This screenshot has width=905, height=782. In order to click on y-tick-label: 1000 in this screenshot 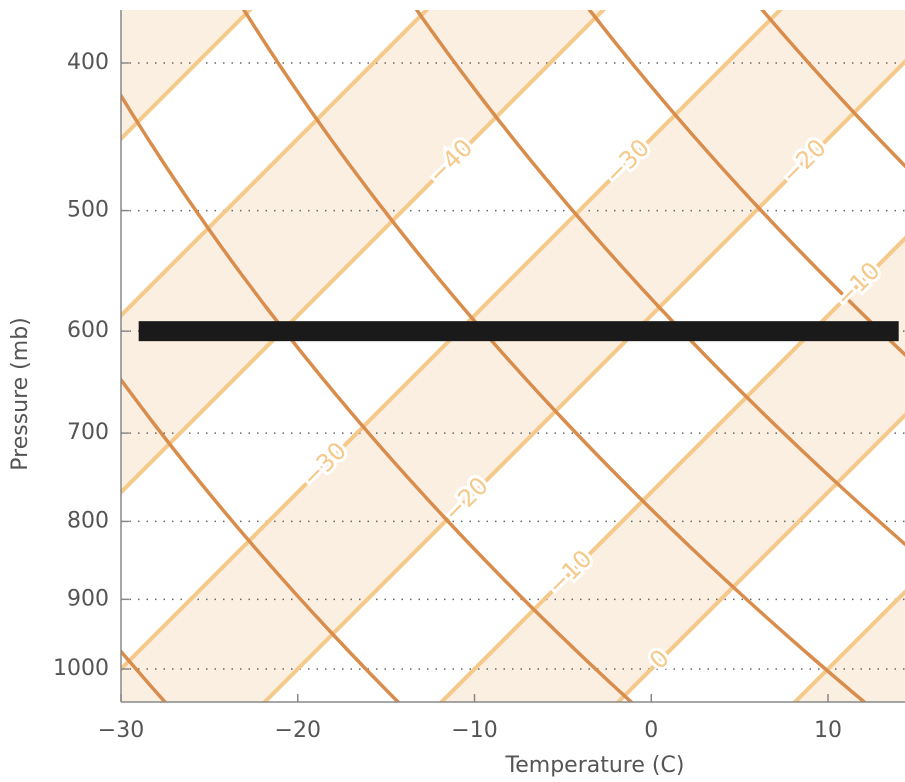, I will do `click(81, 668)`.